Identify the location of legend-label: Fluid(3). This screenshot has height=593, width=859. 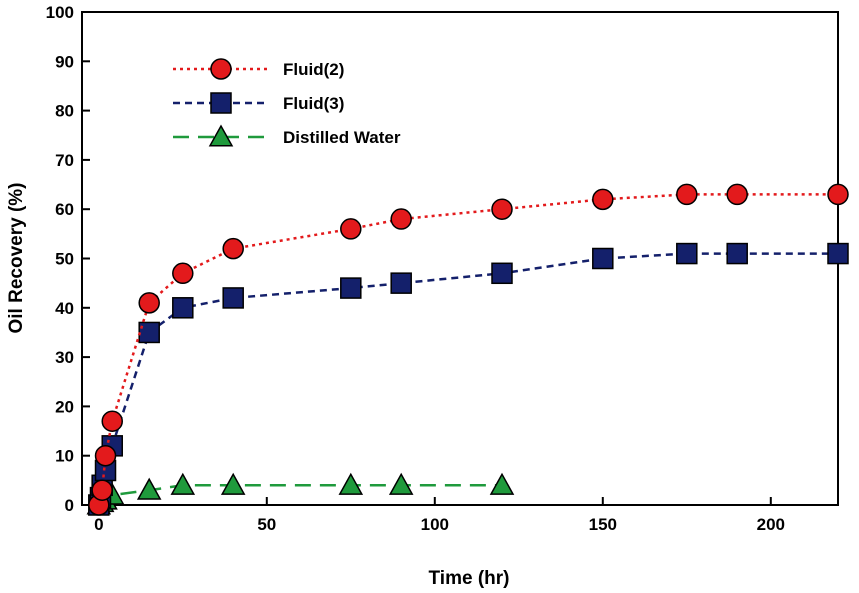
(313, 103).